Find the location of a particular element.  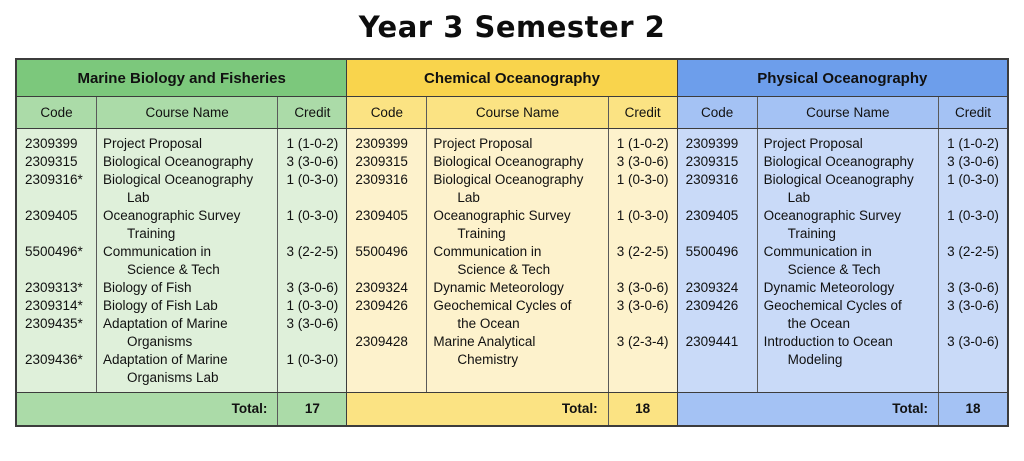

course-name-line: Organisms Lab is located at coordinates (173, 377).